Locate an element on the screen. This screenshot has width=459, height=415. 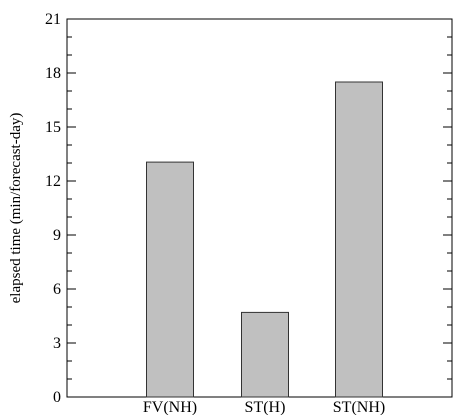
x-tick-label: FV(NH) is located at coordinates (170, 407).